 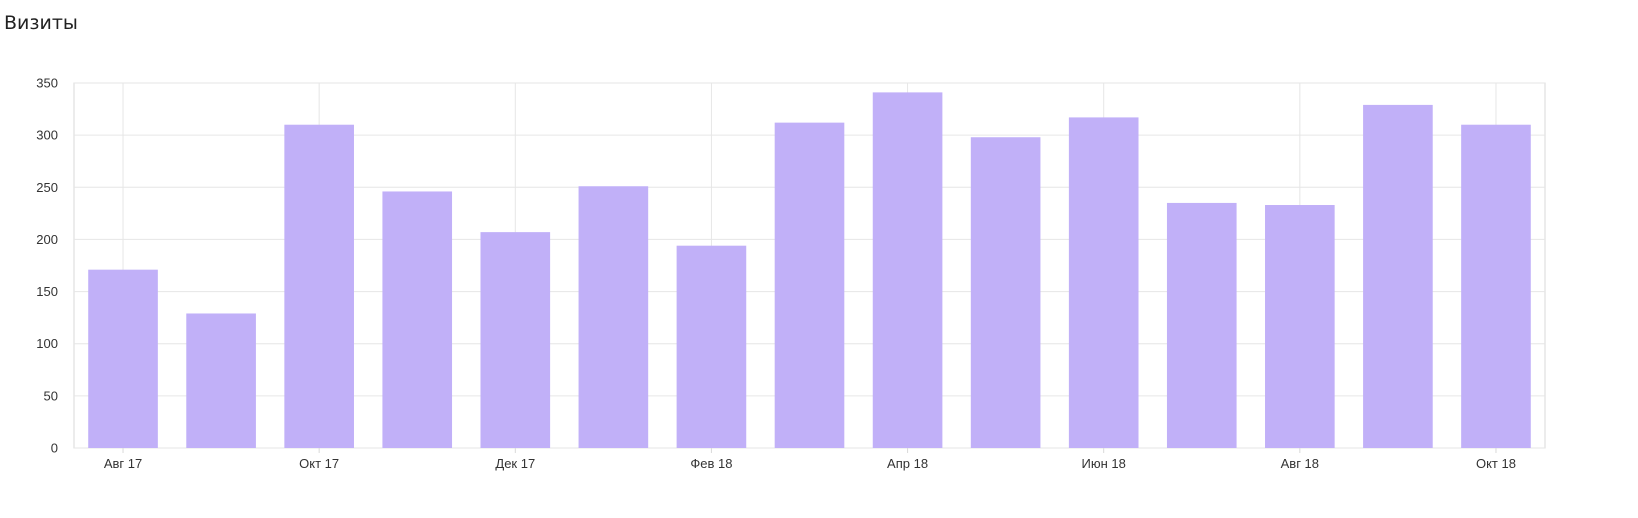 What do you see at coordinates (1104, 463) in the screenshot?
I see `x-tick-label: Июн 18` at bounding box center [1104, 463].